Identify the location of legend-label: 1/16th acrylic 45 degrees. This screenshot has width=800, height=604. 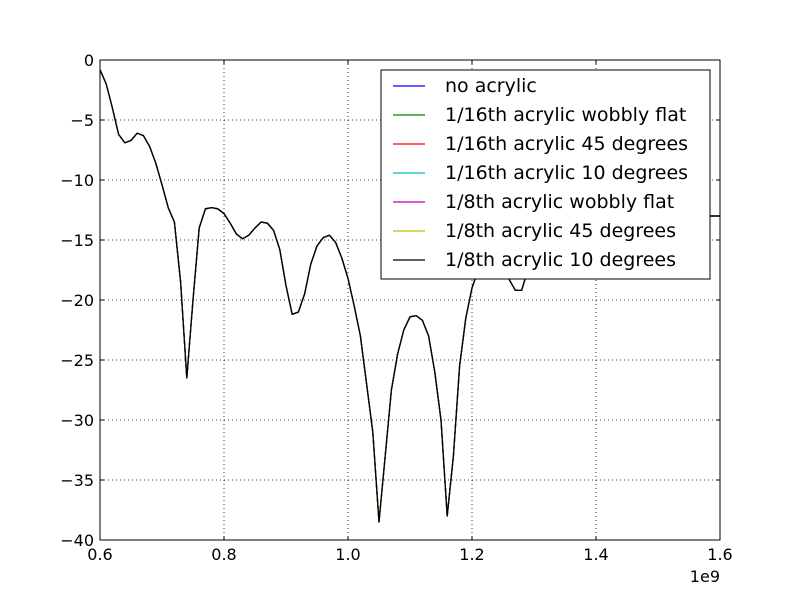
(566, 144).